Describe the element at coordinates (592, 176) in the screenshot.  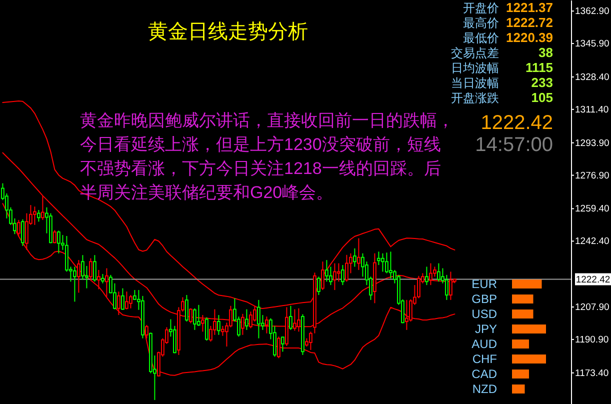
I see `y-tick-label: 1276.90` at that location.